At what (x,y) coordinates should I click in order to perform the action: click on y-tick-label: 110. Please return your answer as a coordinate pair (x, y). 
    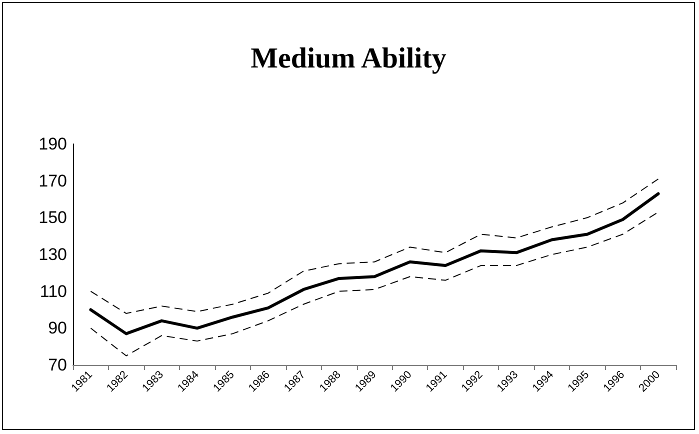
    Looking at the image, I should click on (53, 291).